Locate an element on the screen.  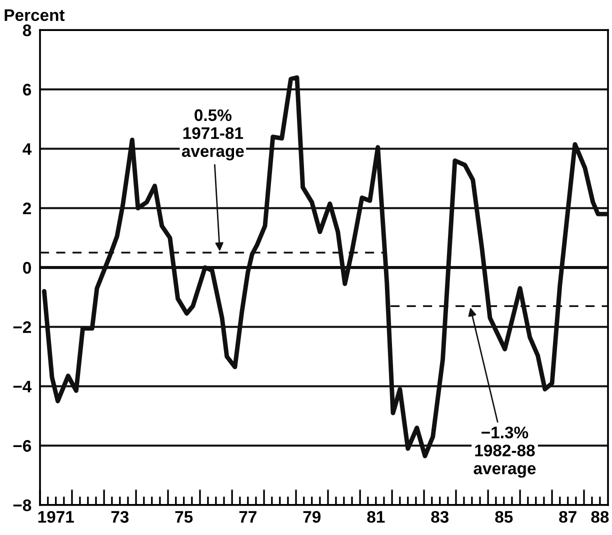
x-tick-label: 83 is located at coordinates (440, 516).